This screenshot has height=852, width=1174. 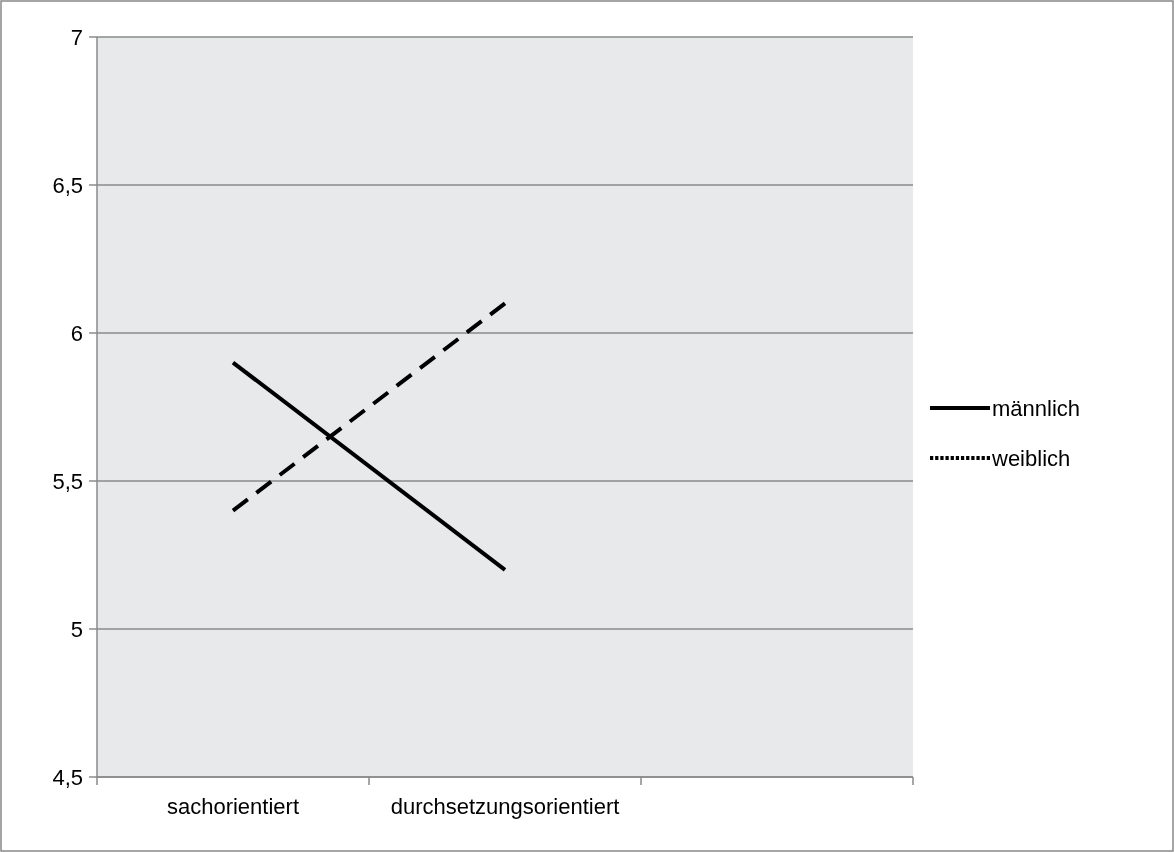 What do you see at coordinates (1031, 458) in the screenshot?
I see `legend-label: weiblich` at bounding box center [1031, 458].